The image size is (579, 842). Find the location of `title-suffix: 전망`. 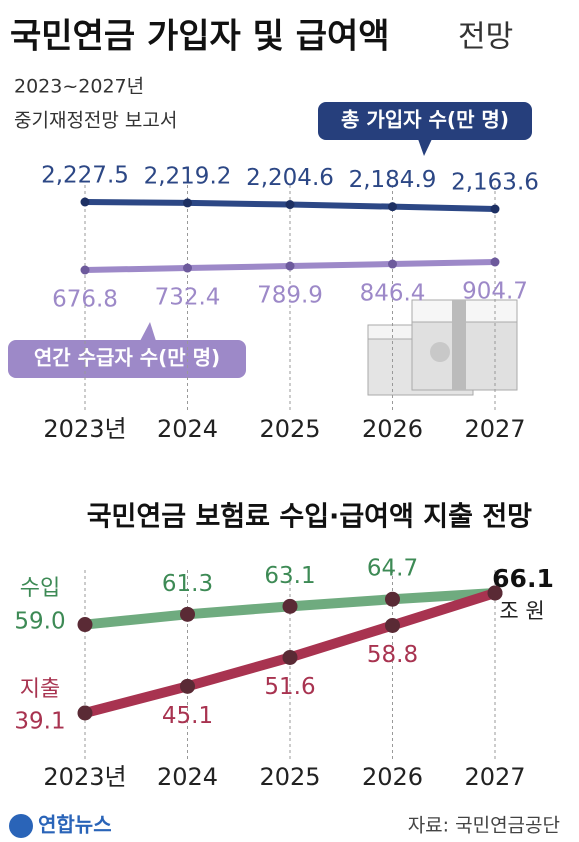

title-suffix: 전망 is located at coordinates (485, 37).